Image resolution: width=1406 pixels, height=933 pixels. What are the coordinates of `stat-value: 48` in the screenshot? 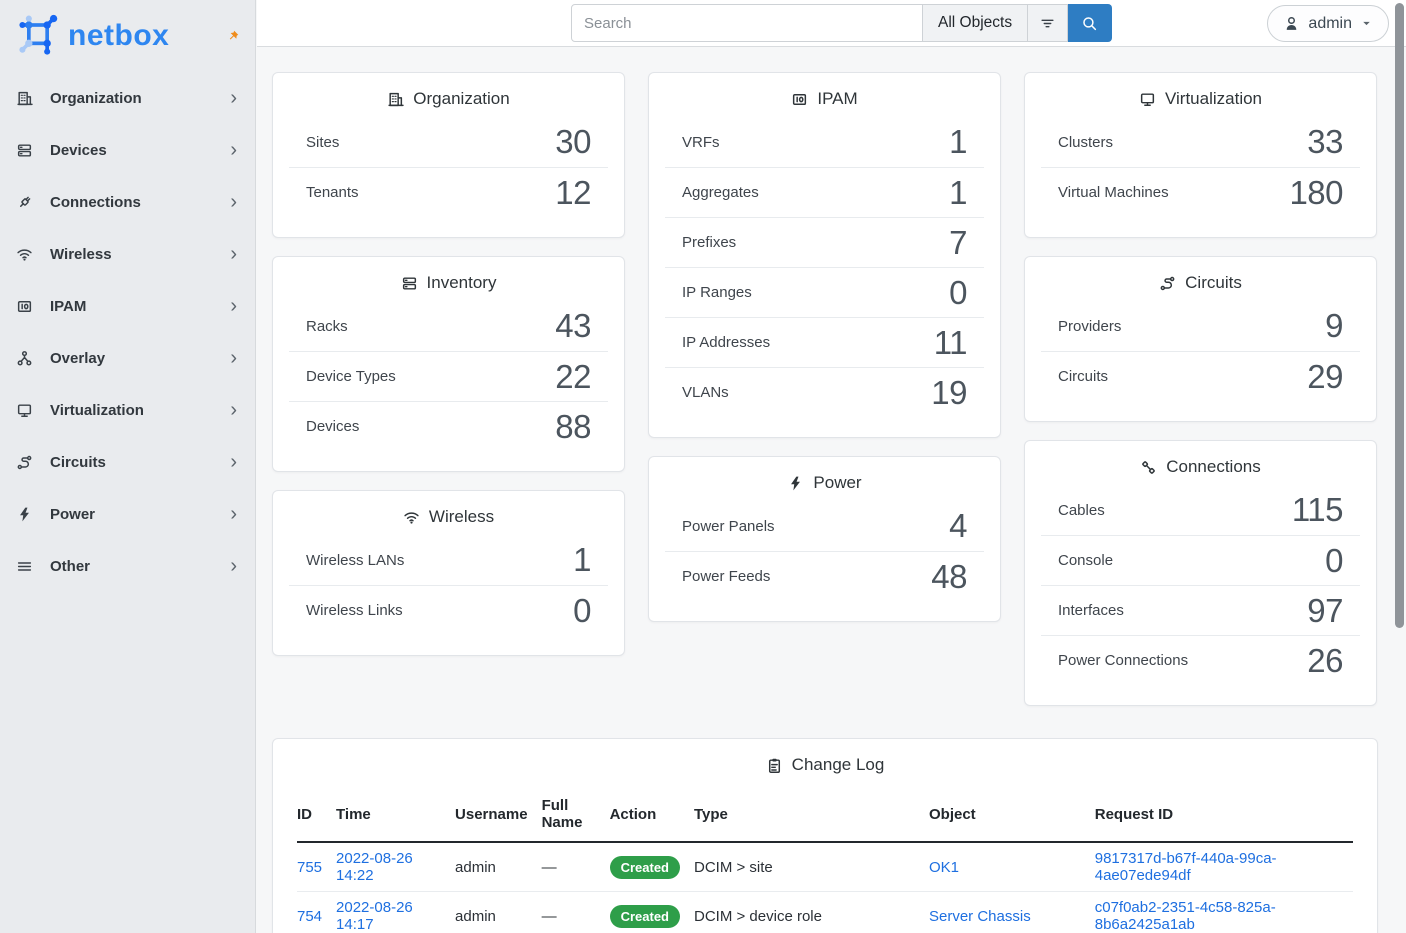 It's located at (949, 576).